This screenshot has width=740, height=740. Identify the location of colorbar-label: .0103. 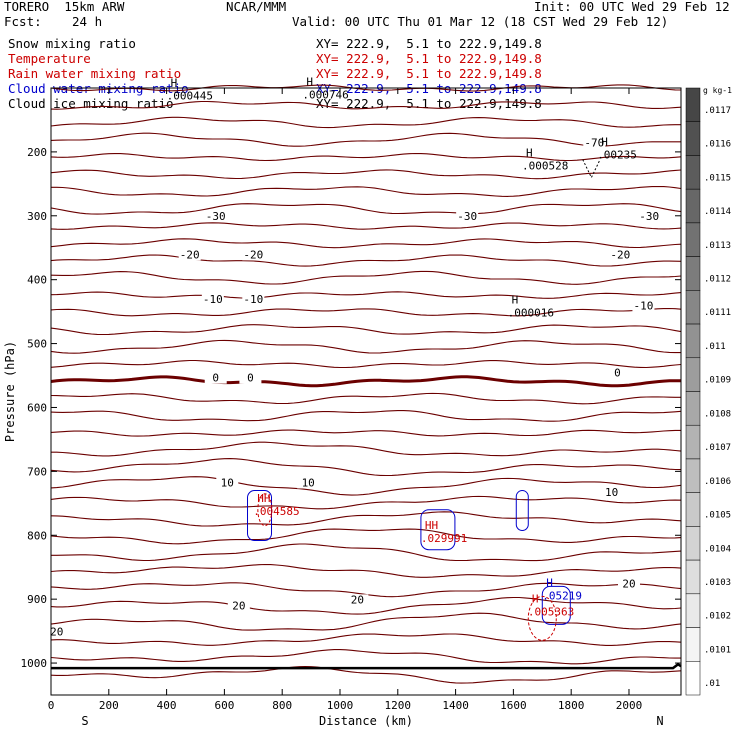
(717, 583).